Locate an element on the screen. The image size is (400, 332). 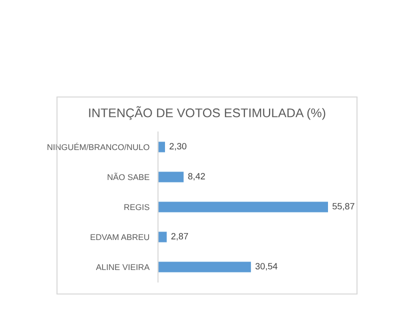
y-tick-label: NÃO SABE is located at coordinates (129, 176).